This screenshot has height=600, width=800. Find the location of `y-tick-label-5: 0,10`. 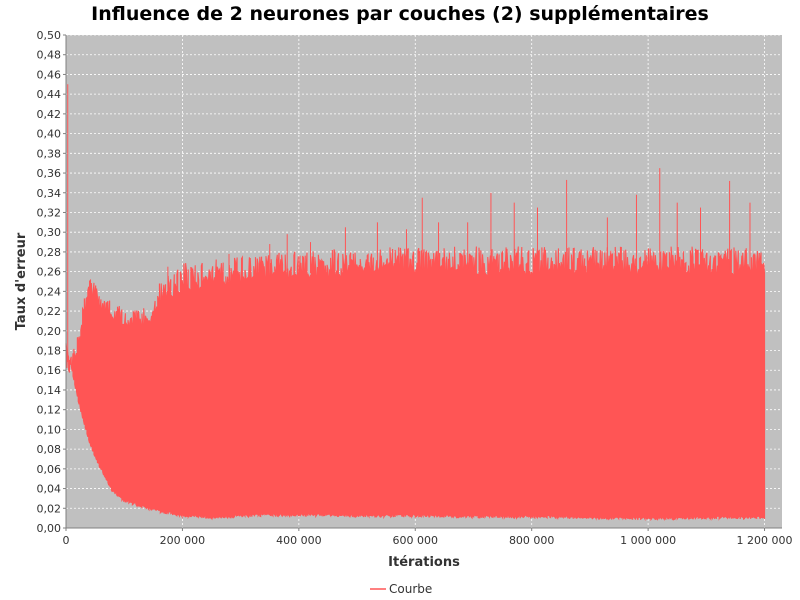

y-tick-label-5: 0,10 is located at coordinates (49, 429).